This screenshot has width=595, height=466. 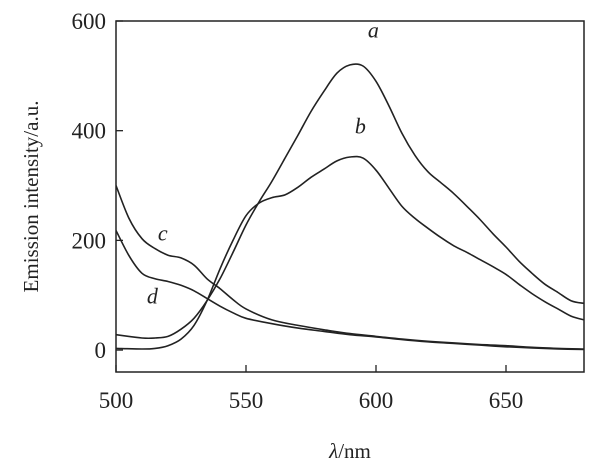 What do you see at coordinates (163, 232) in the screenshot?
I see `series-label-c: c` at bounding box center [163, 232].